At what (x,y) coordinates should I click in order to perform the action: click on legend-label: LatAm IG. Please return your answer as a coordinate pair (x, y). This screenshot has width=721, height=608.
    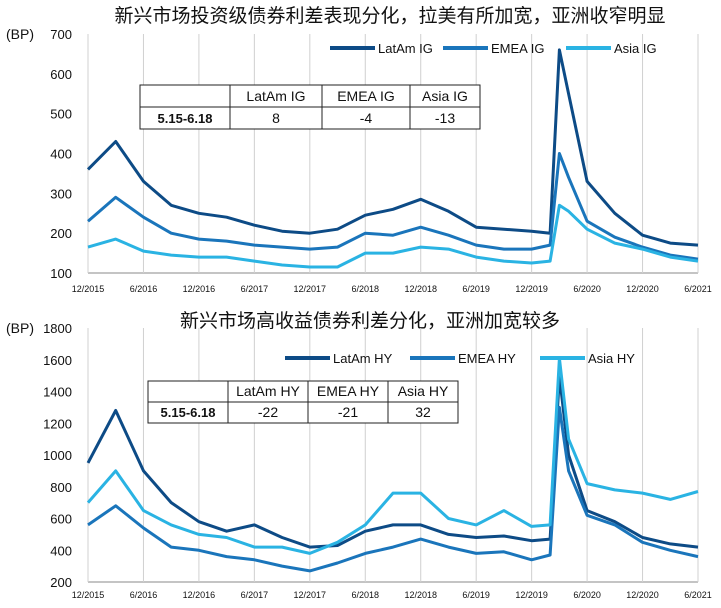
    Looking at the image, I should click on (405, 48).